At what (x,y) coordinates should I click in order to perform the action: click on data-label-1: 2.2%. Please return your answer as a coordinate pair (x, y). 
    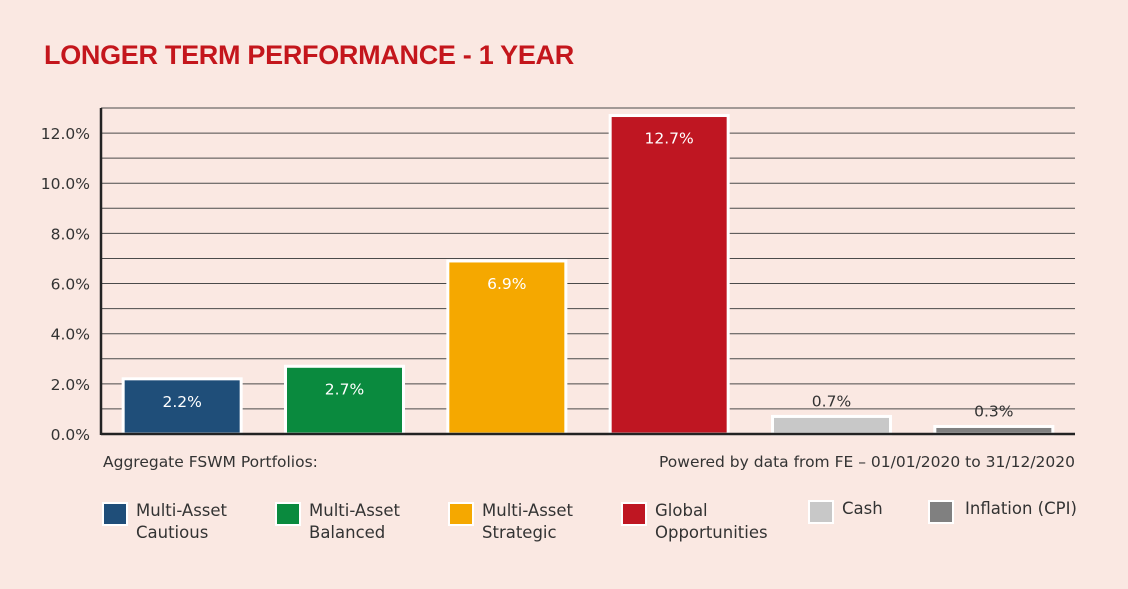
    Looking at the image, I should click on (181, 402).